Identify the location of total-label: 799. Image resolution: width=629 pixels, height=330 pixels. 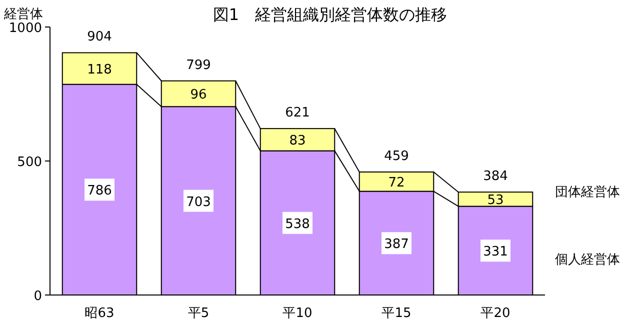
(198, 65).